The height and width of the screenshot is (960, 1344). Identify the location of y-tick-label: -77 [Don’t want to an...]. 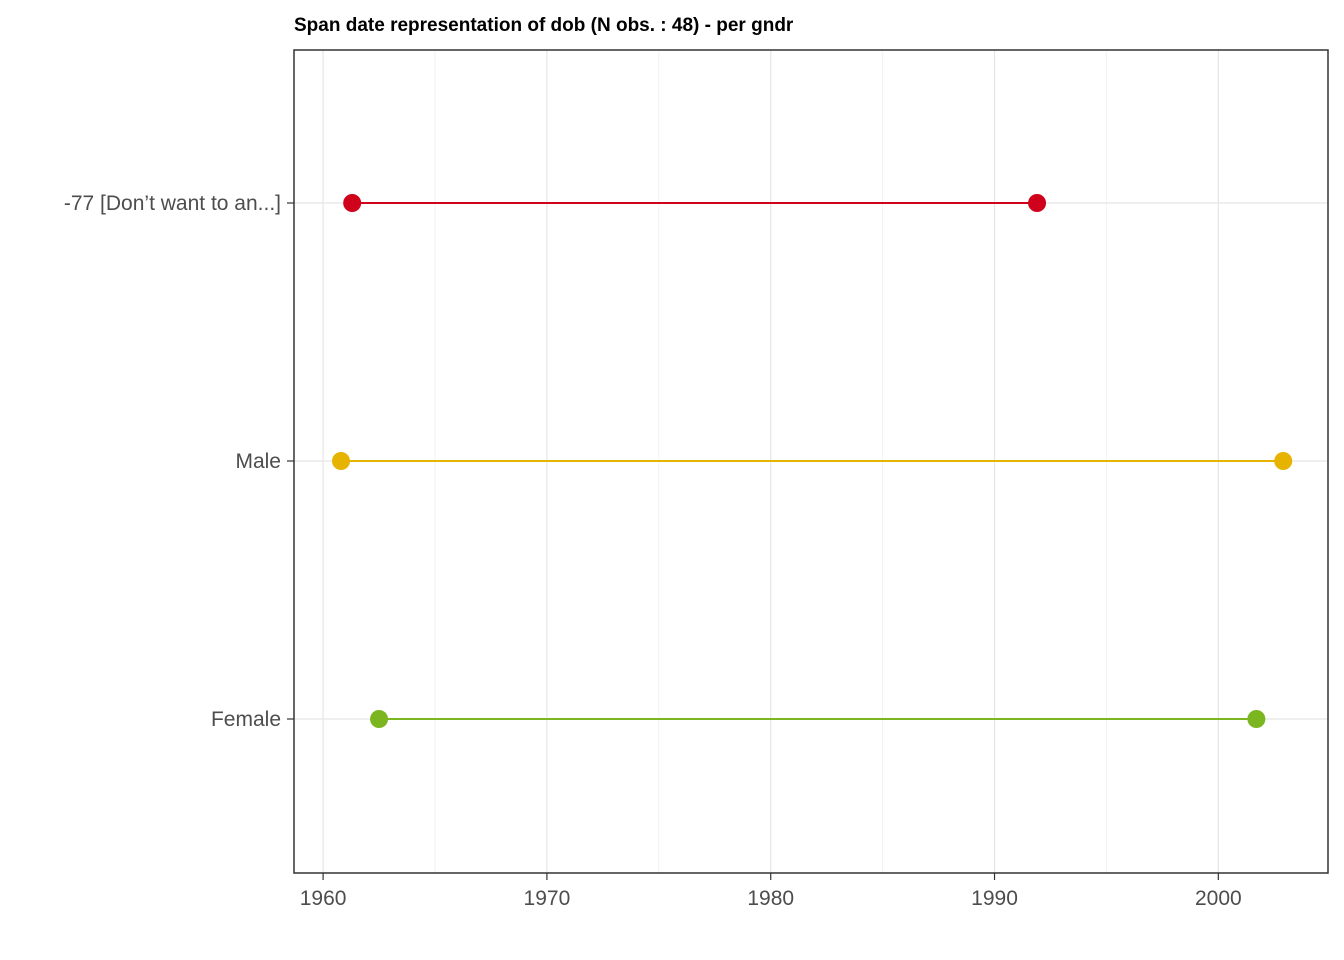
(172, 203).